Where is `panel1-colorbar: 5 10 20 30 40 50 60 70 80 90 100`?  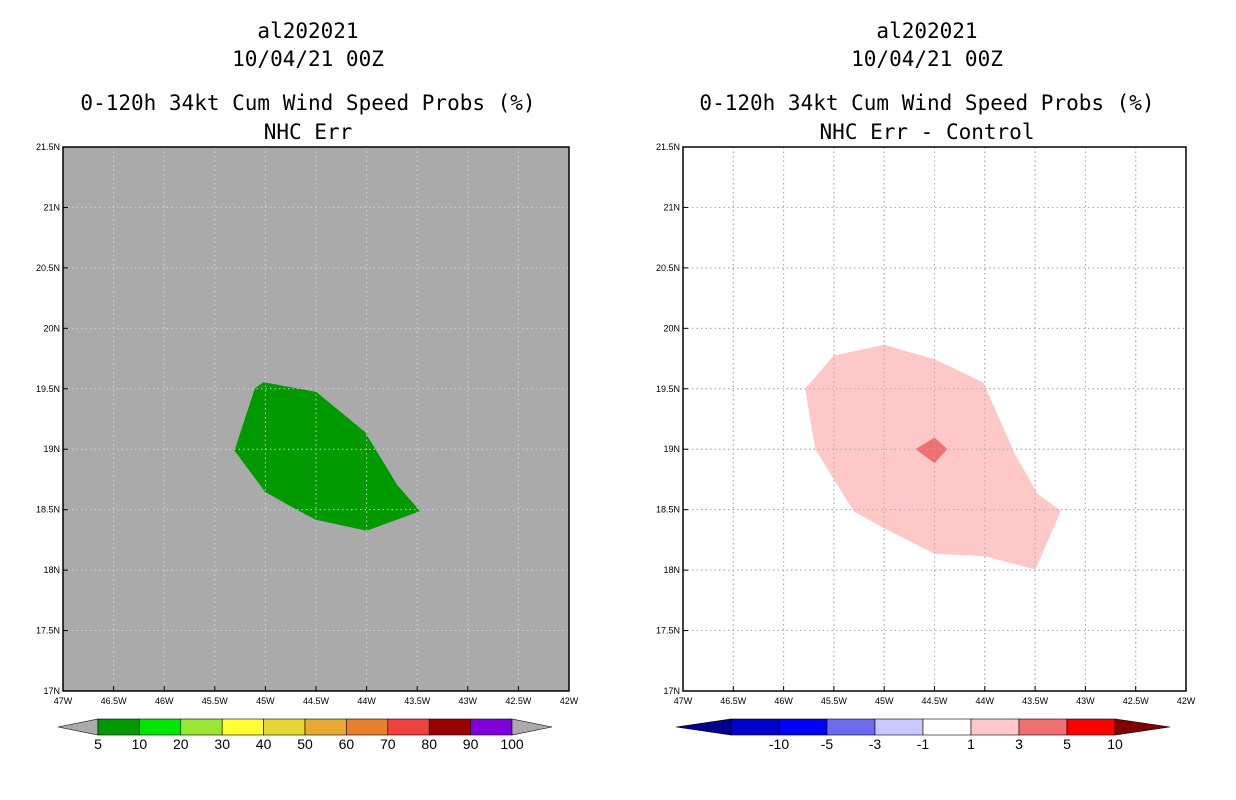
panel1-colorbar: 5 10 20 30 40 50 60 70 80 90 100 is located at coordinates (305, 735).